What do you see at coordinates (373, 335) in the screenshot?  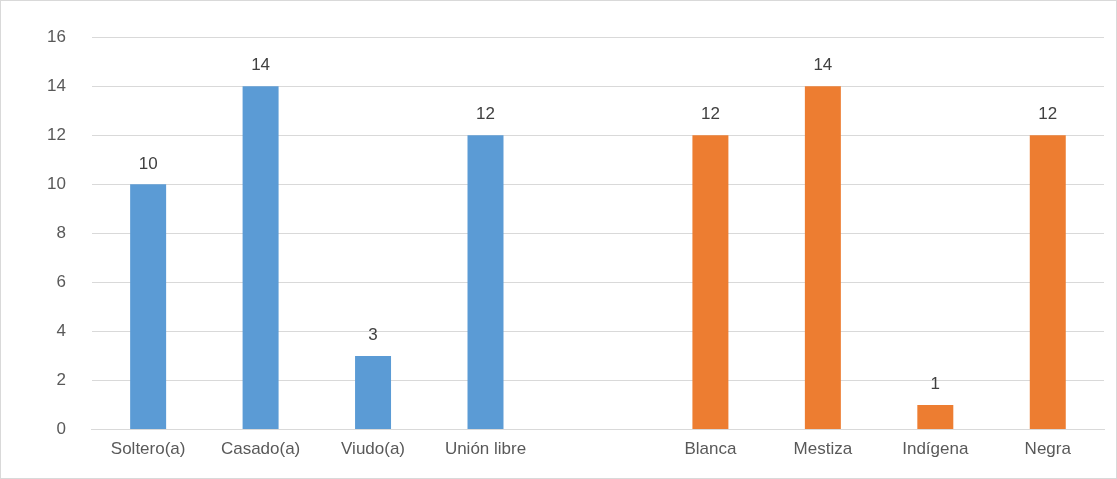 I see `data-label: 3` at bounding box center [373, 335].